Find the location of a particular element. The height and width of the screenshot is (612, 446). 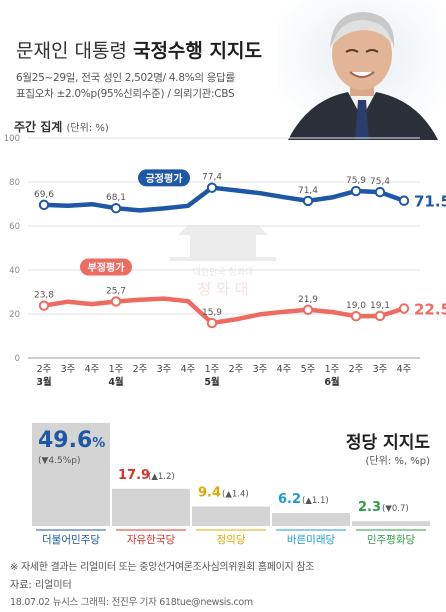

month-label: 5월 is located at coordinates (211, 382).